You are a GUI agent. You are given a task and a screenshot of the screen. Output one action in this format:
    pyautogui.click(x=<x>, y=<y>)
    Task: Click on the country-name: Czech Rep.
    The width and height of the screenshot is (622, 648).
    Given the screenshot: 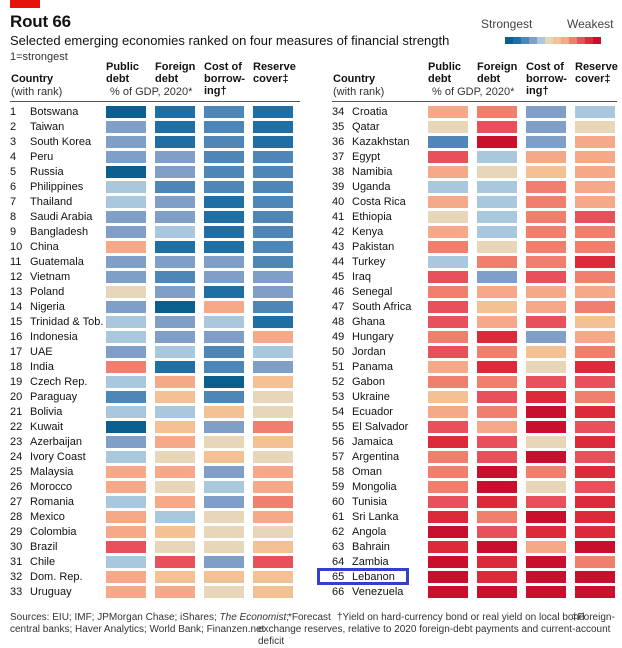 What is the action you would take?
    pyautogui.click(x=59, y=382)
    